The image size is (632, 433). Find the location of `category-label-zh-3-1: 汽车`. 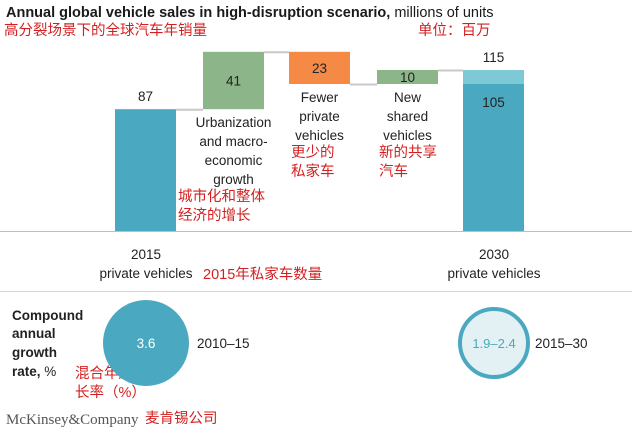

category-label-zh-3-1: 汽车 is located at coordinates (393, 171).